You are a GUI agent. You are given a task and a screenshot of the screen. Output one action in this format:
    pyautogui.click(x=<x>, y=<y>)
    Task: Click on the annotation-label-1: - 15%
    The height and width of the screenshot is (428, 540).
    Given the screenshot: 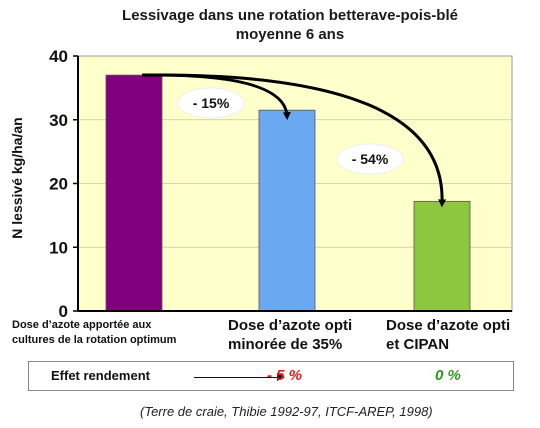 What is the action you would take?
    pyautogui.click(x=211, y=103)
    